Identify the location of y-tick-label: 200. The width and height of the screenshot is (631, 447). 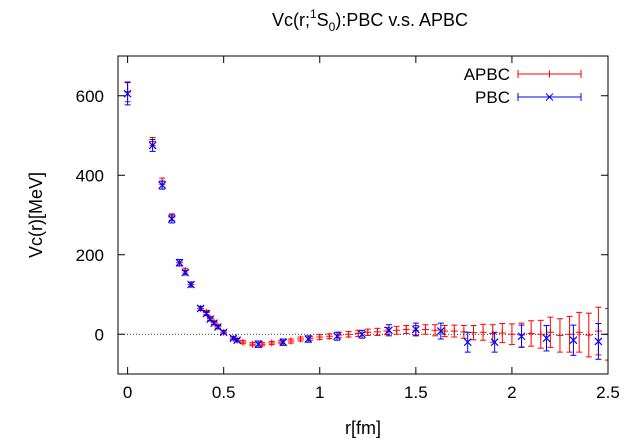
(90, 255).